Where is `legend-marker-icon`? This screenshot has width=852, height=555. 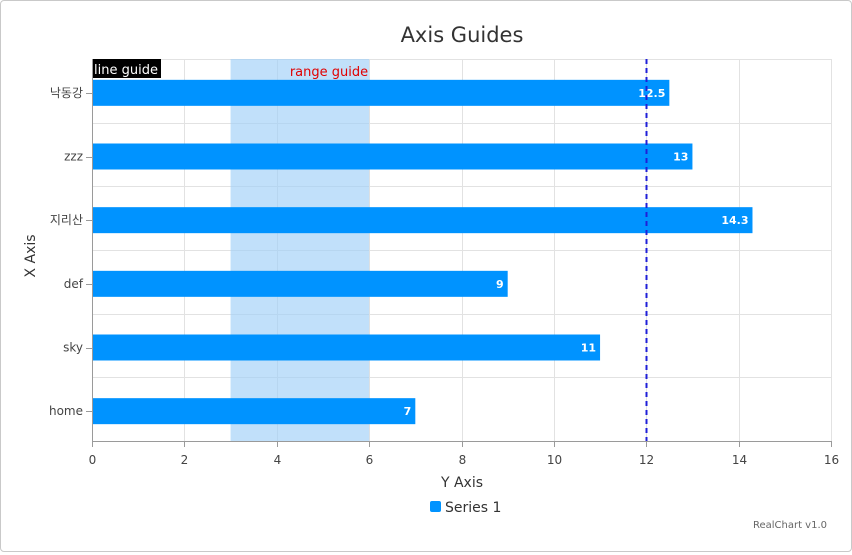 legend-marker-icon is located at coordinates (435, 506).